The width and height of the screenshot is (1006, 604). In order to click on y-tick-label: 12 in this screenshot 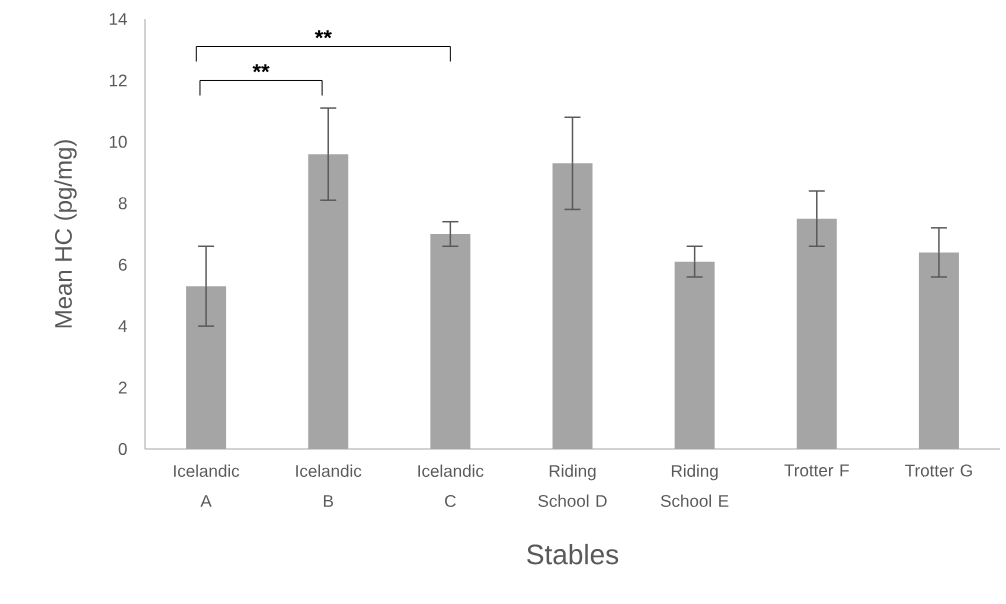, I will do `click(118, 80)`.